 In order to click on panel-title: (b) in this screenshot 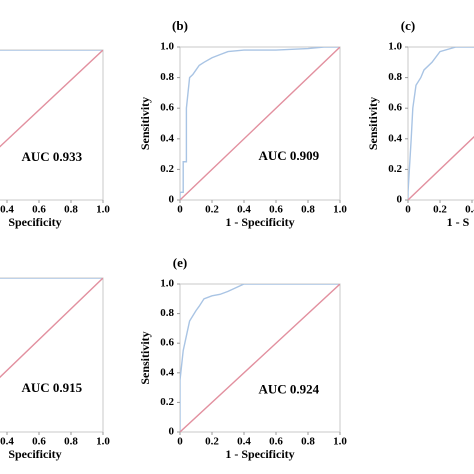, I will do `click(180, 25)`.